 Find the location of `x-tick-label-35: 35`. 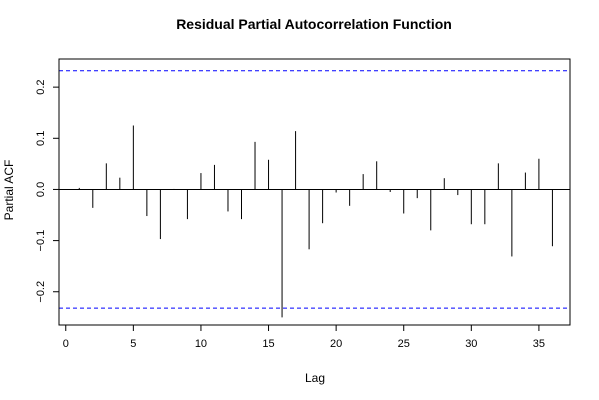

x-tick-label-35: 35 is located at coordinates (539, 344).